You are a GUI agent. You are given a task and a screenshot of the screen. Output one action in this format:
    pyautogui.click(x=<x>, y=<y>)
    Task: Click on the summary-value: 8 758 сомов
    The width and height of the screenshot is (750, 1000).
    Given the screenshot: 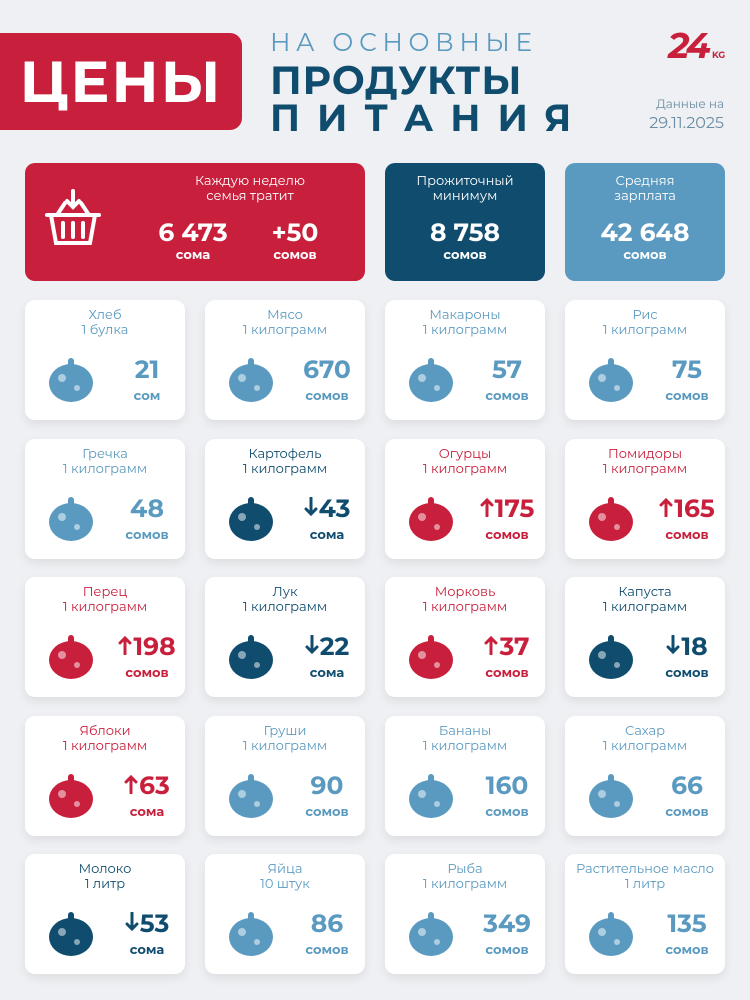 What is the action you would take?
    pyautogui.click(x=465, y=241)
    